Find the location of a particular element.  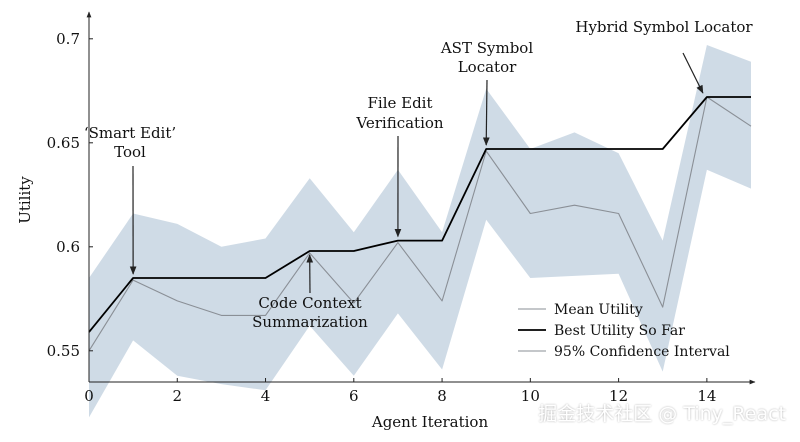

x-axis-label: Agent Iteration is located at coordinates (430, 422).